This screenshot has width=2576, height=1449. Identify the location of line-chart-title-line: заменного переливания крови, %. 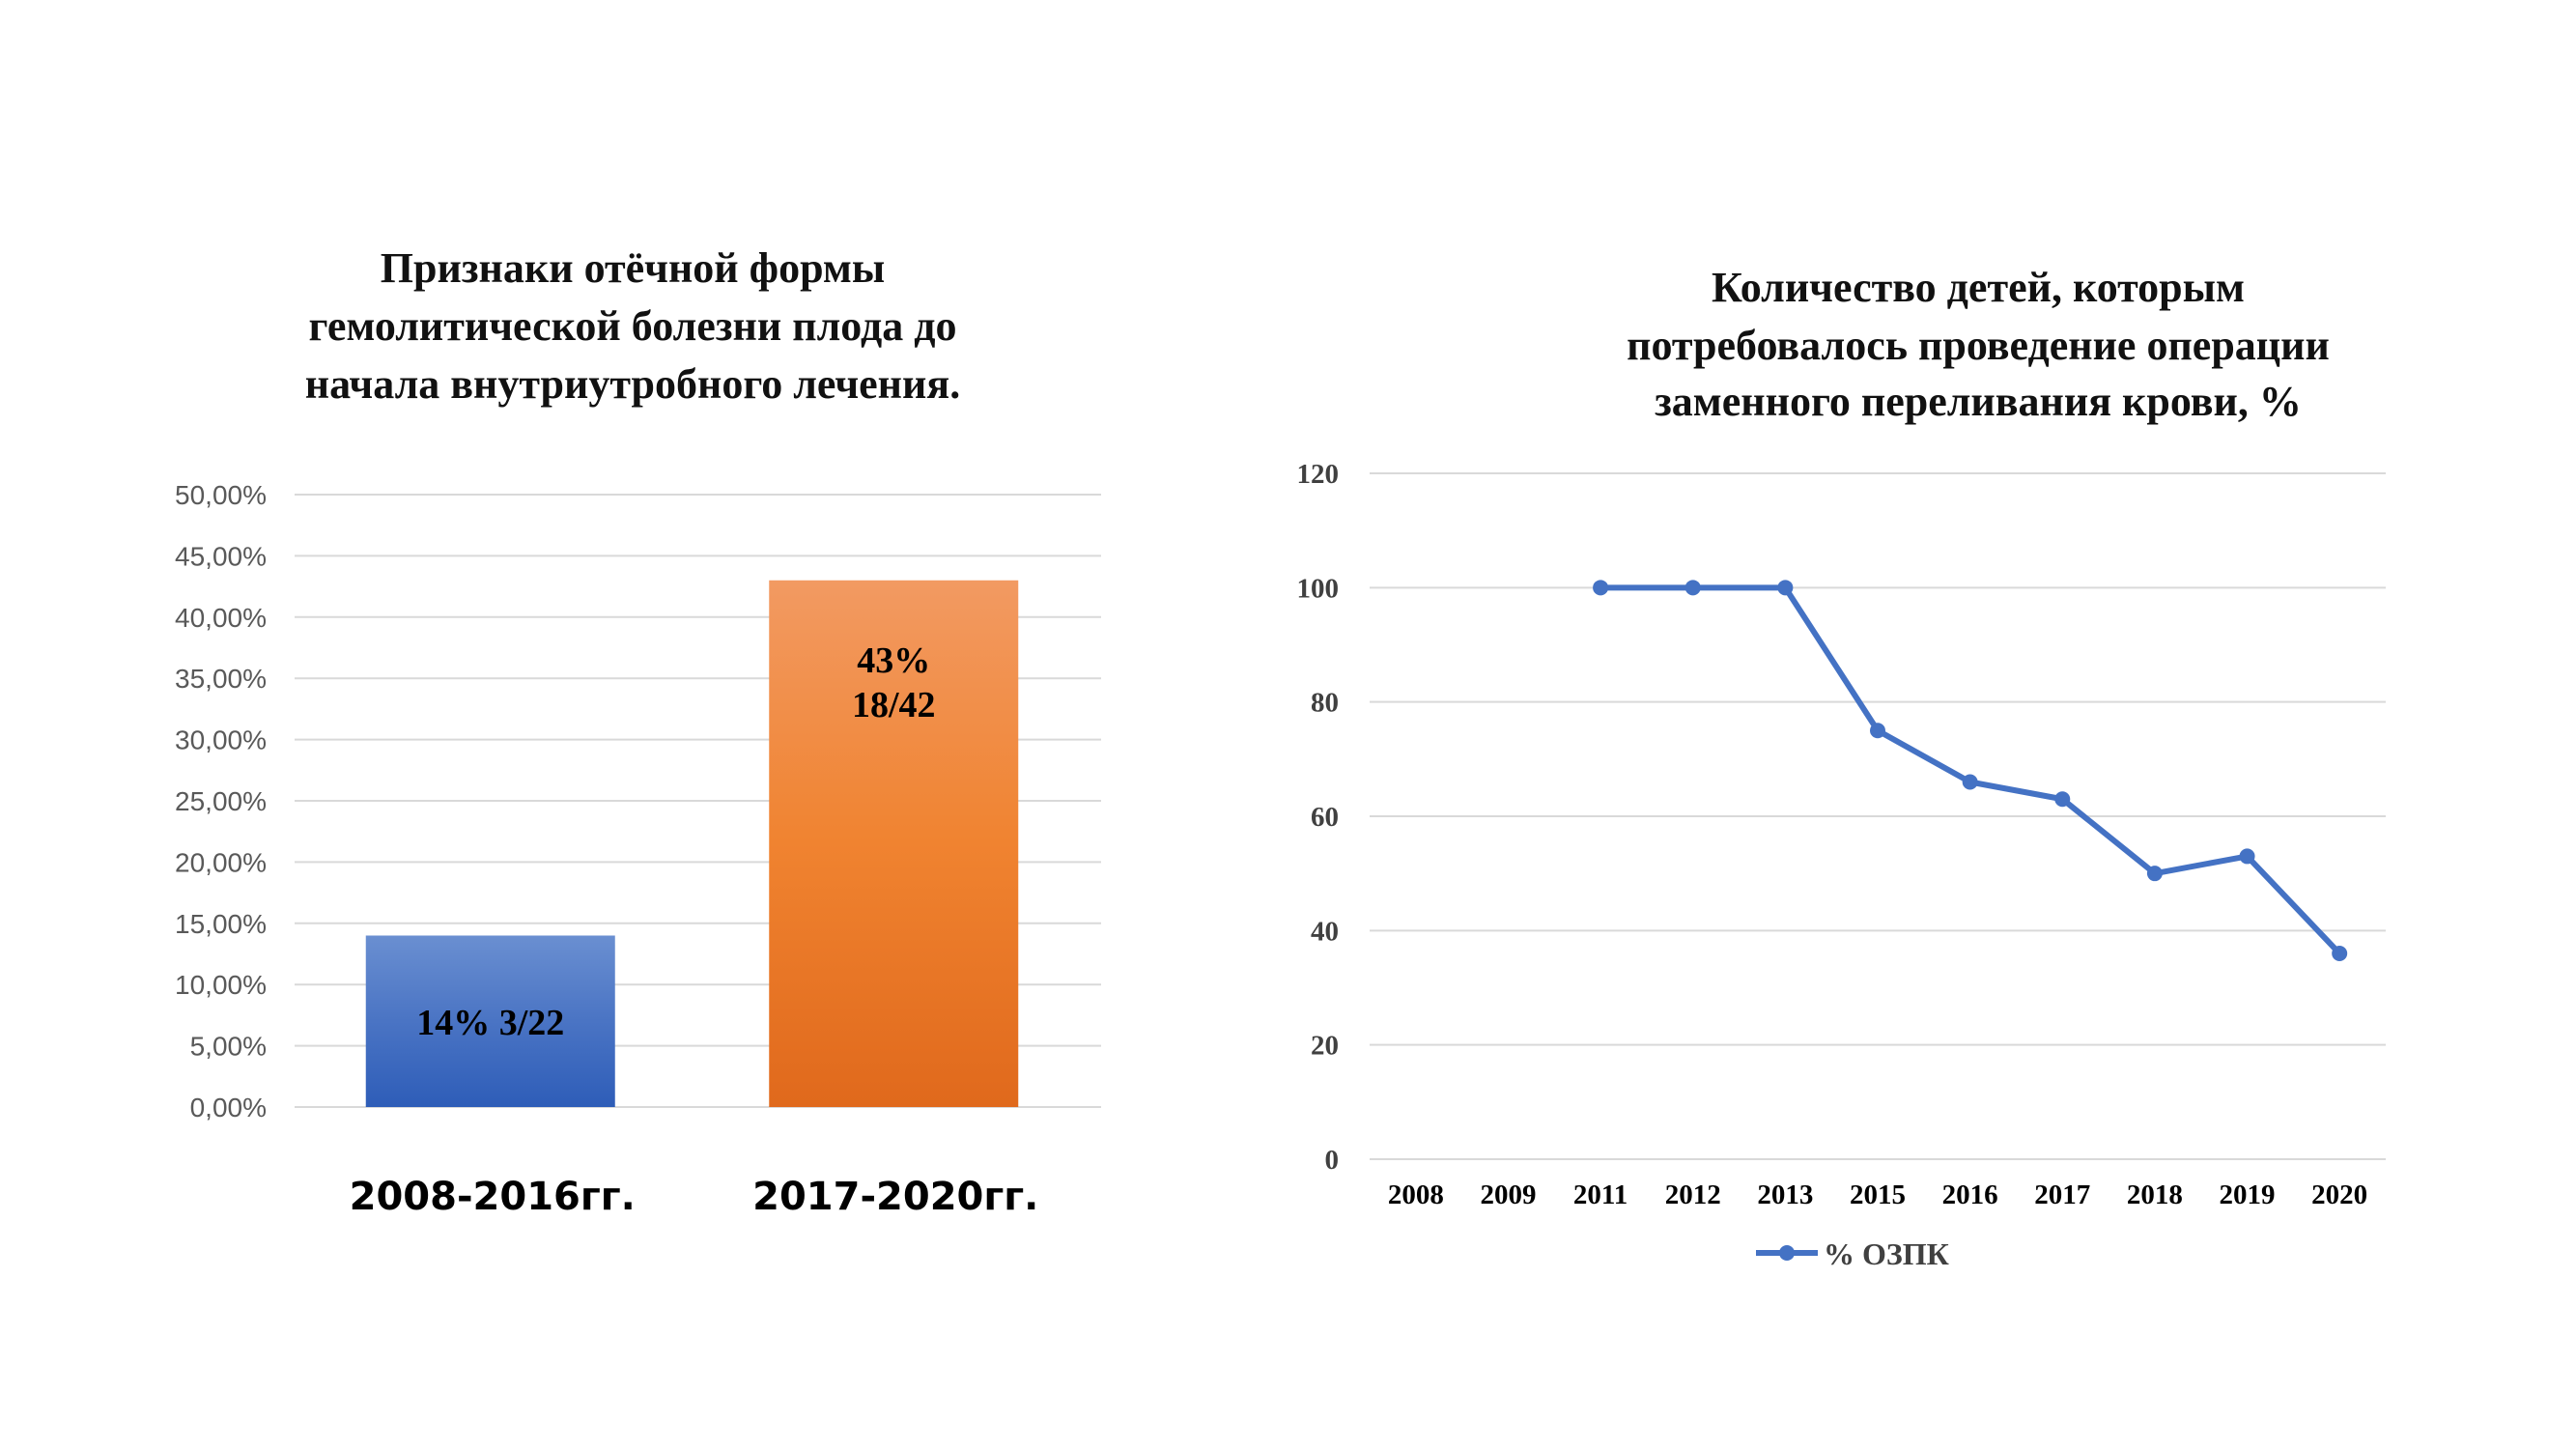
(1978, 401).